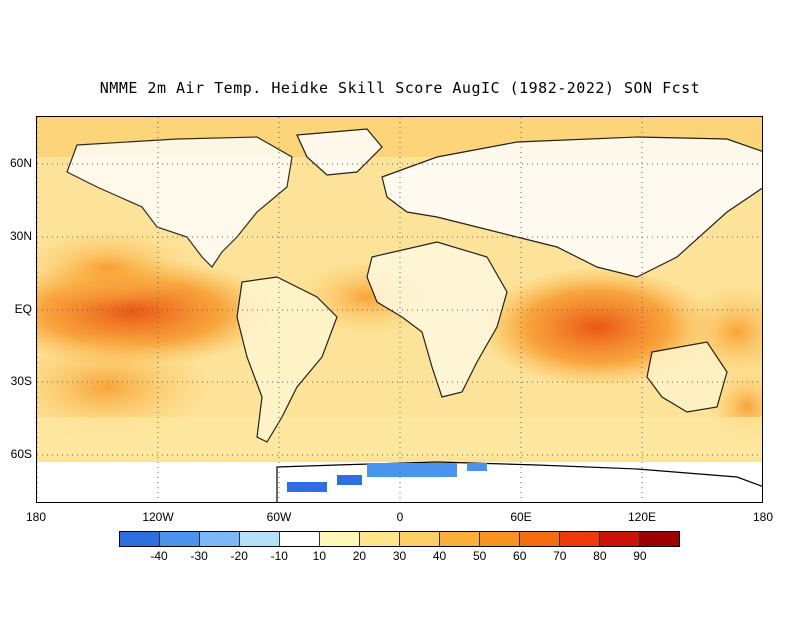  What do you see at coordinates (439, 556) in the screenshot?
I see `legend-tick-label: 40` at bounding box center [439, 556].